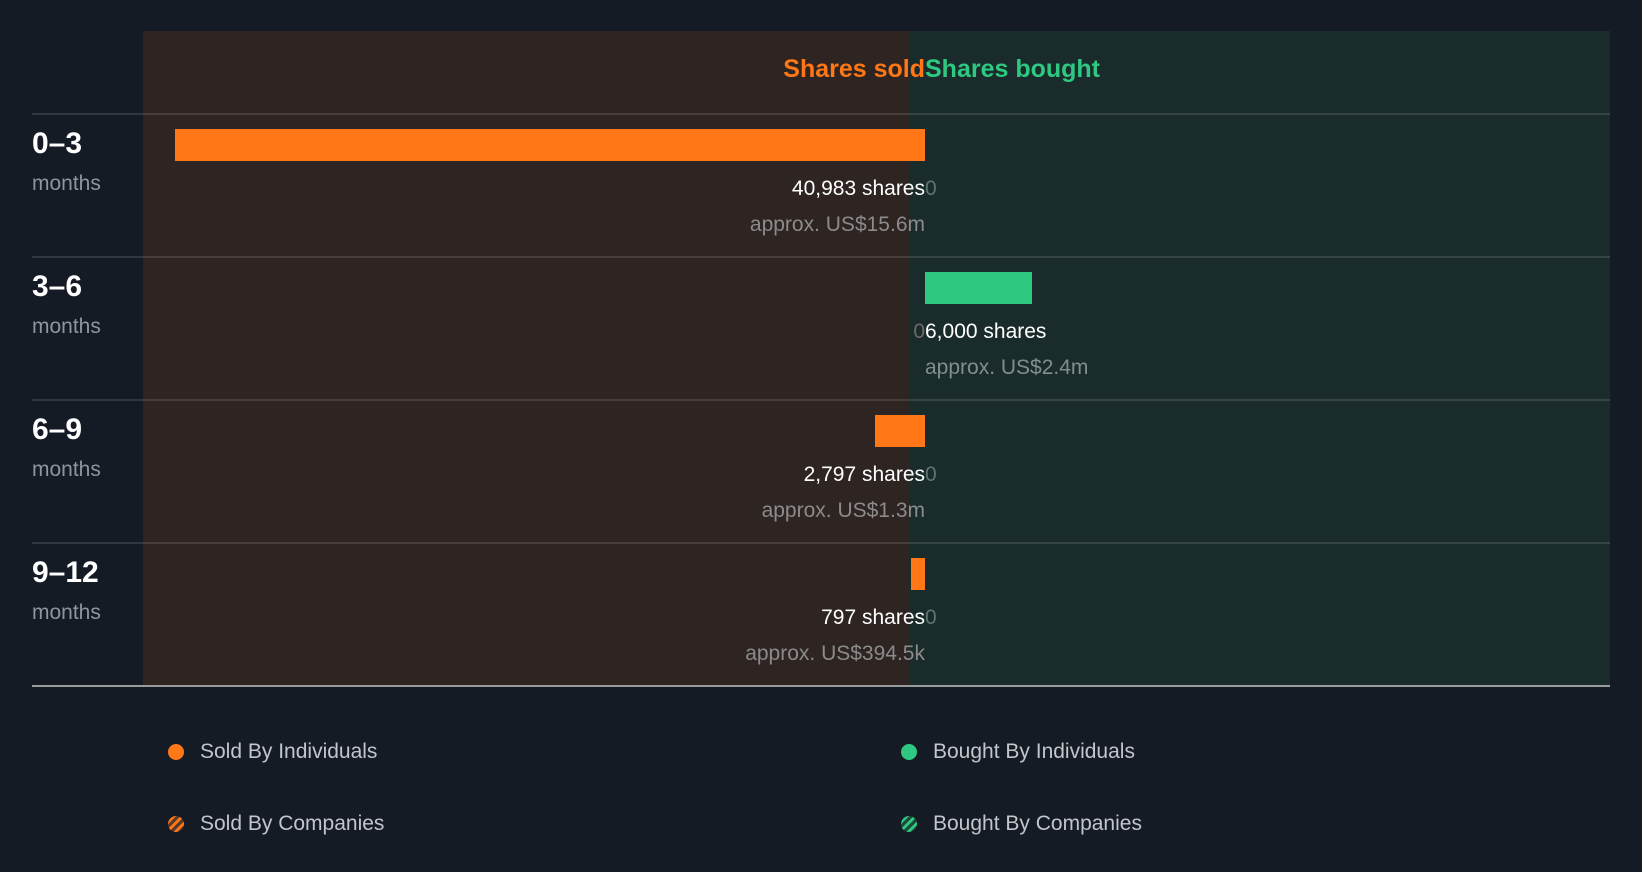  What do you see at coordinates (919, 331) in the screenshot?
I see `sold-zero-value: 0` at bounding box center [919, 331].